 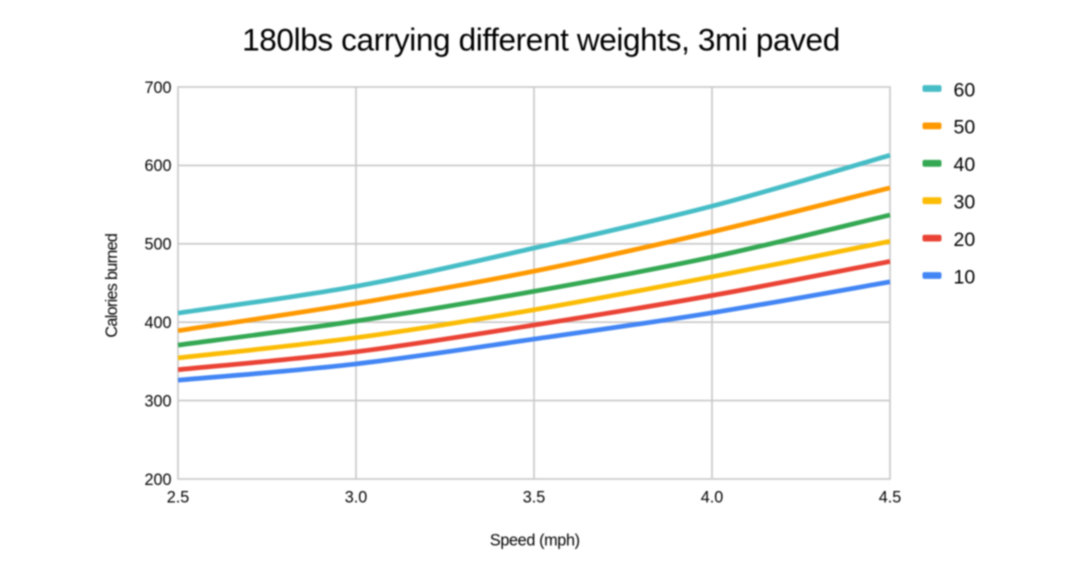 I want to click on svg-text: Speed (mph), so click(x=535, y=541).